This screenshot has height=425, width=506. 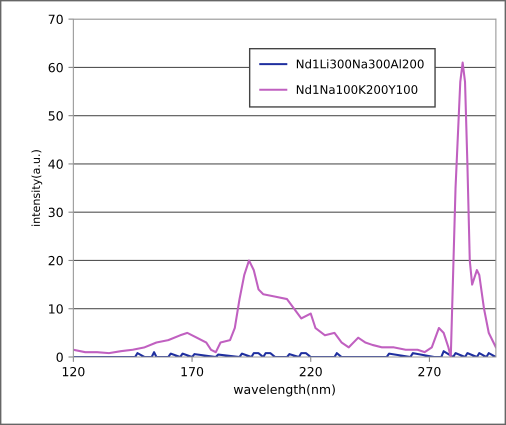 I want to click on x-tick-label: 220, so click(x=311, y=371).